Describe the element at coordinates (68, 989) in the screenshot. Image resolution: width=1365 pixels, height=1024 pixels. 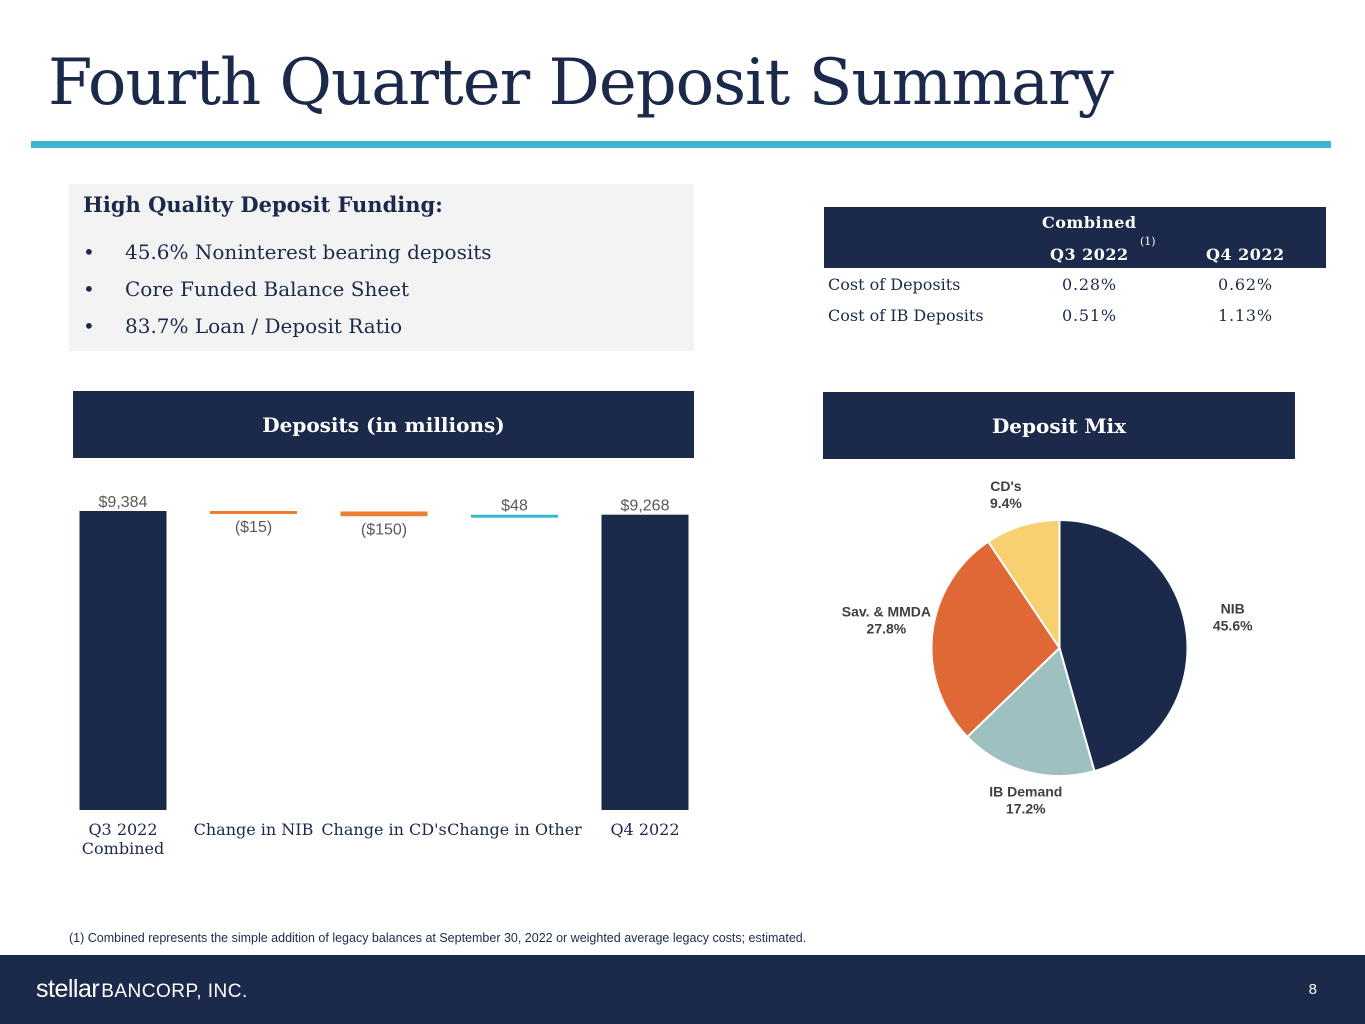
I see `logo-stellar: stellar` at that location.